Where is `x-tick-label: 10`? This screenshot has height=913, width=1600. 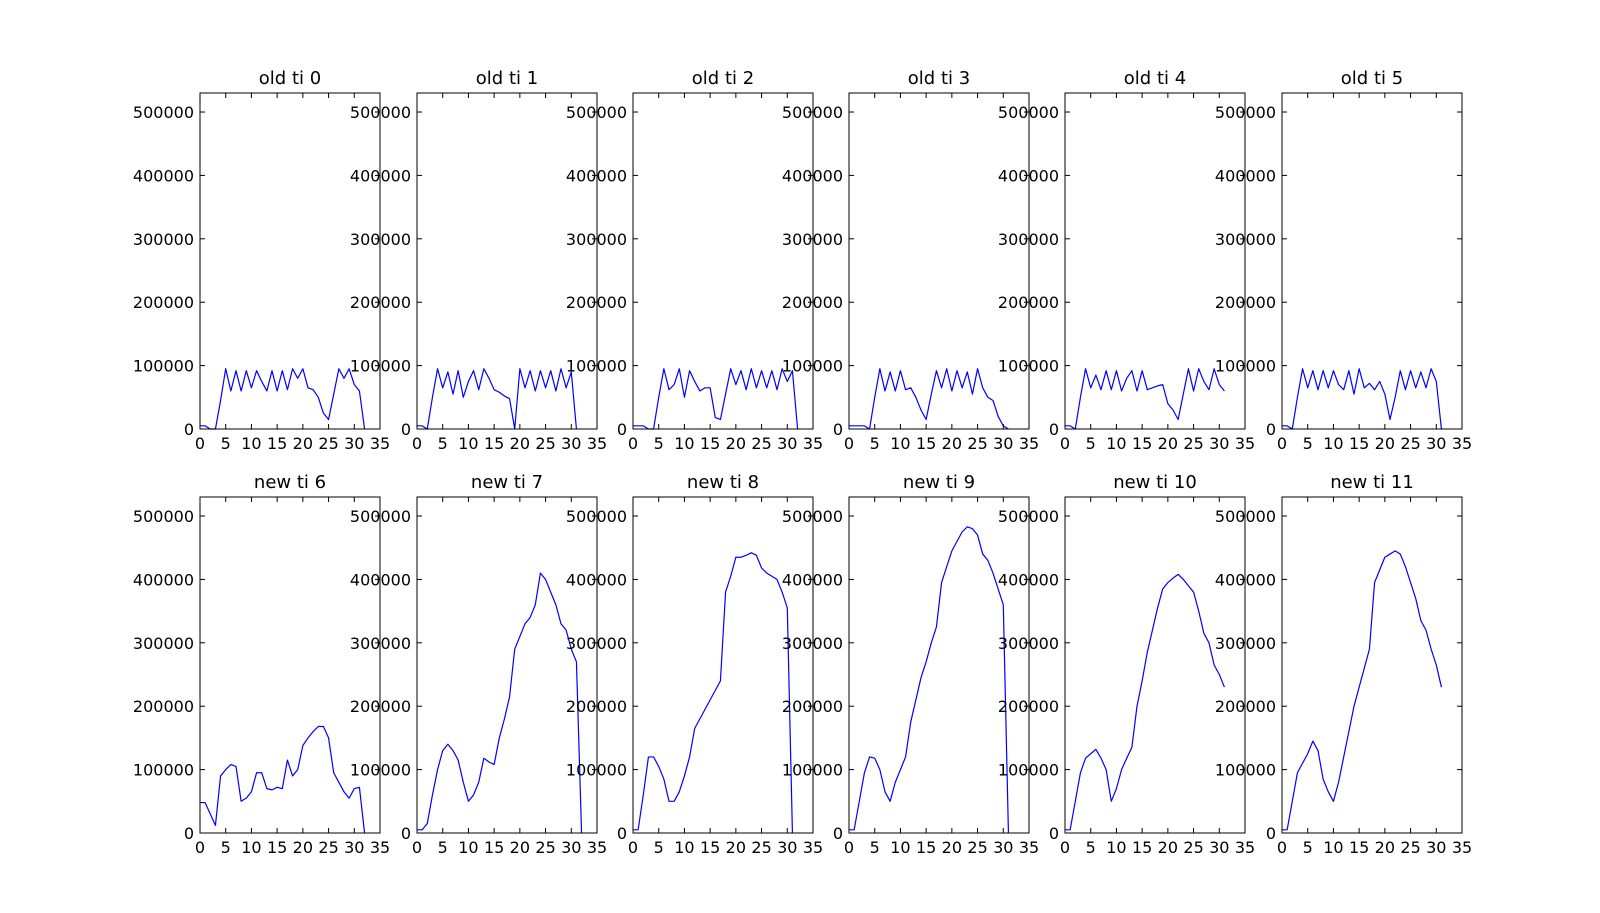
x-tick-label: 10 is located at coordinates (1333, 847).